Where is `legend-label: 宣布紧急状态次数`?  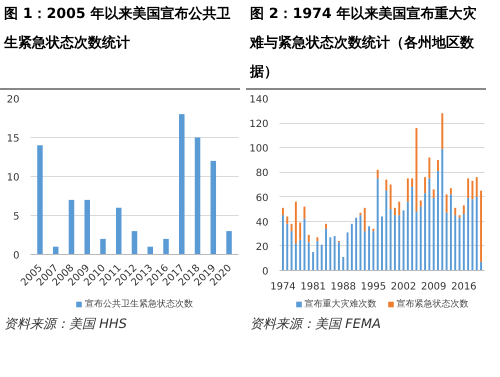
legend-label: 宣布紧急状态次数 is located at coordinates (432, 304).